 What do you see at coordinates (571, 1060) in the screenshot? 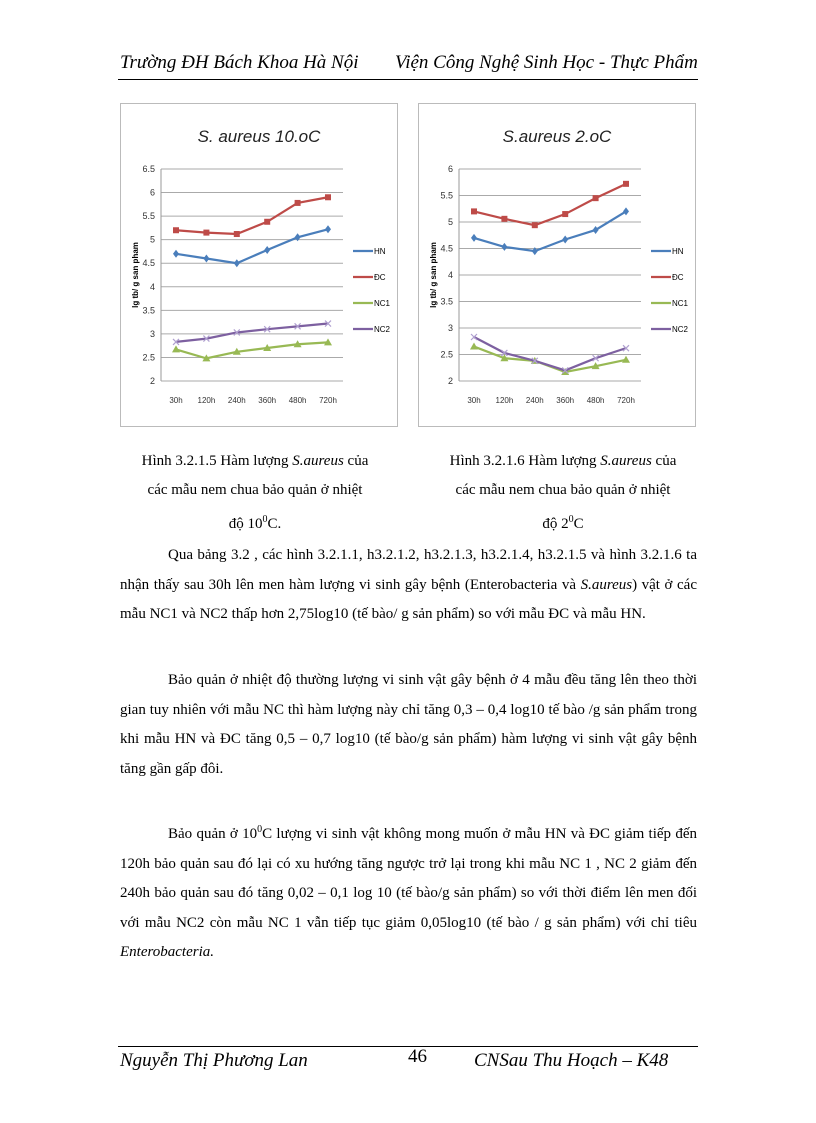
I see `footer-program: CNSau Thu Hoạch – K48` at bounding box center [571, 1060].